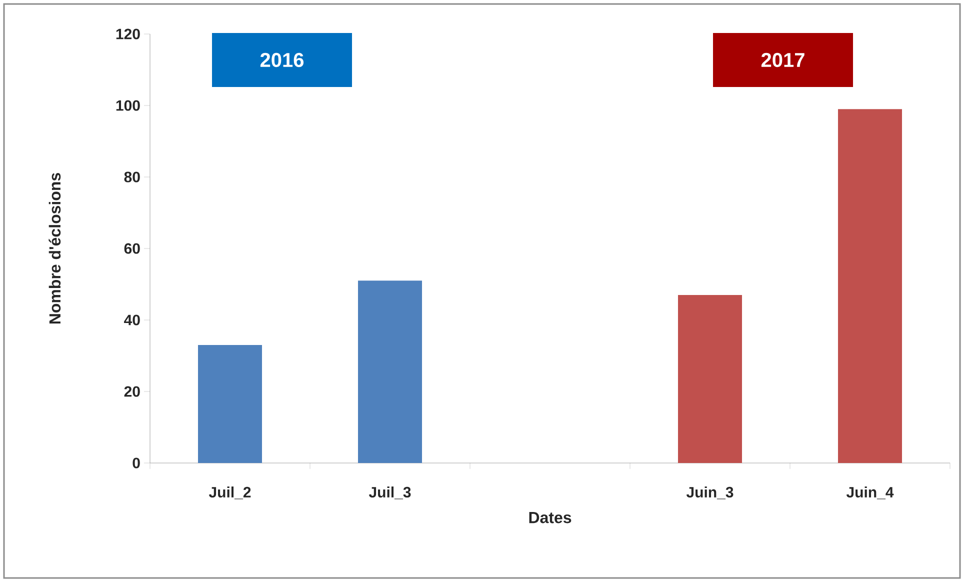 The height and width of the screenshot is (580, 962). Describe the element at coordinates (132, 391) in the screenshot. I see `y-tick-label: 20` at that location.